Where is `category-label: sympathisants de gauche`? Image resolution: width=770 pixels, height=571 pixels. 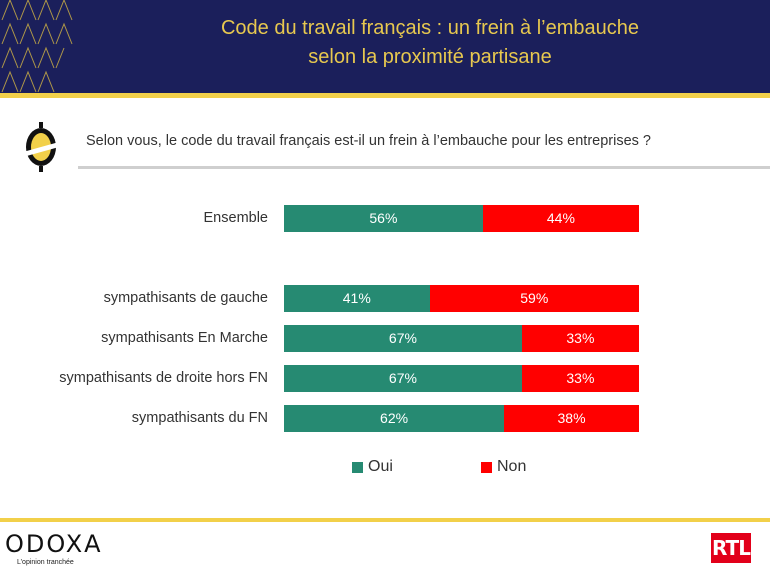
category-label: sympathisants de gauche is located at coordinates (185, 298).